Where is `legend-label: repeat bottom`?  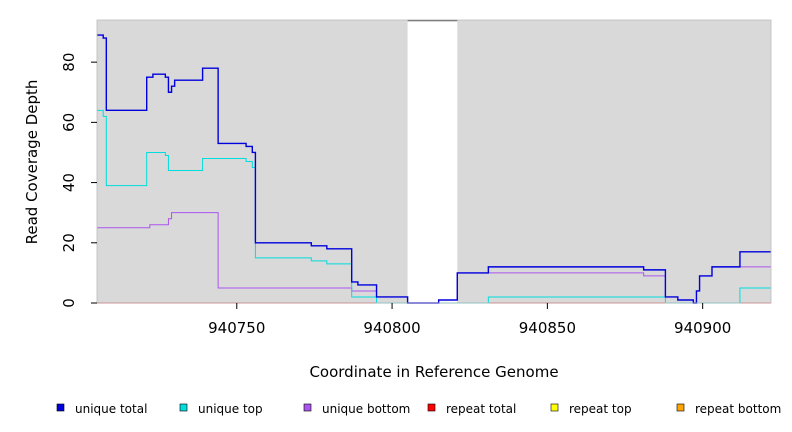
legend-label: repeat bottom is located at coordinates (738, 409).